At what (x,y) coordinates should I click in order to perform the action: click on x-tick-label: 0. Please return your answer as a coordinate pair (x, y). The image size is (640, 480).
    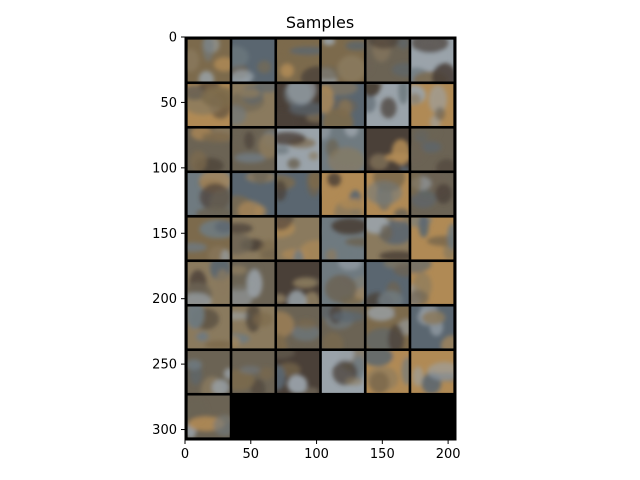
    Looking at the image, I should click on (185, 454).